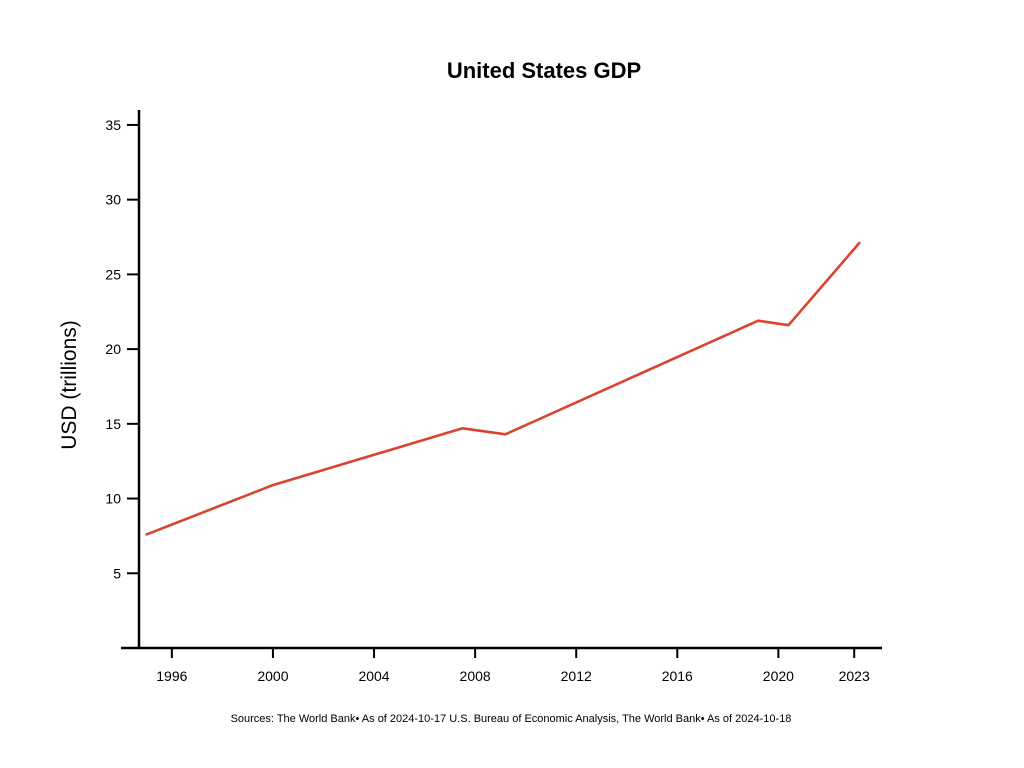 This screenshot has width=1024, height=768. What do you see at coordinates (576, 676) in the screenshot?
I see `x-tick-label: 2012` at bounding box center [576, 676].